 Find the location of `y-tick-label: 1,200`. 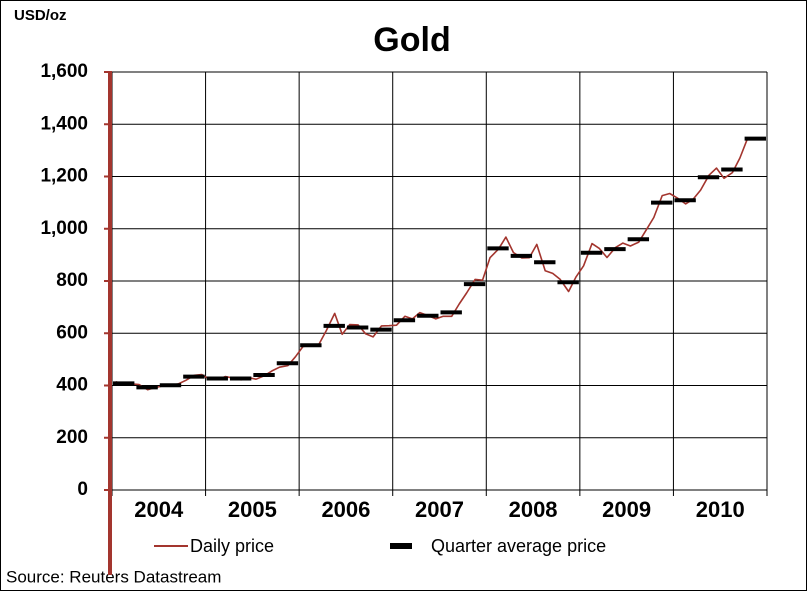

y-tick-label: 1,200 is located at coordinates (64, 176).